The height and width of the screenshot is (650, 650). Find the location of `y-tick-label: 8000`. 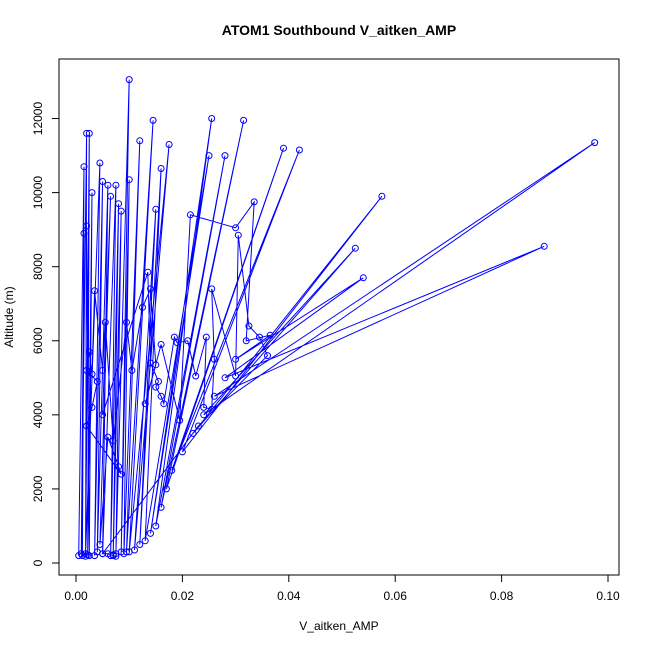

y-tick-label: 8000 is located at coordinates (38, 266).